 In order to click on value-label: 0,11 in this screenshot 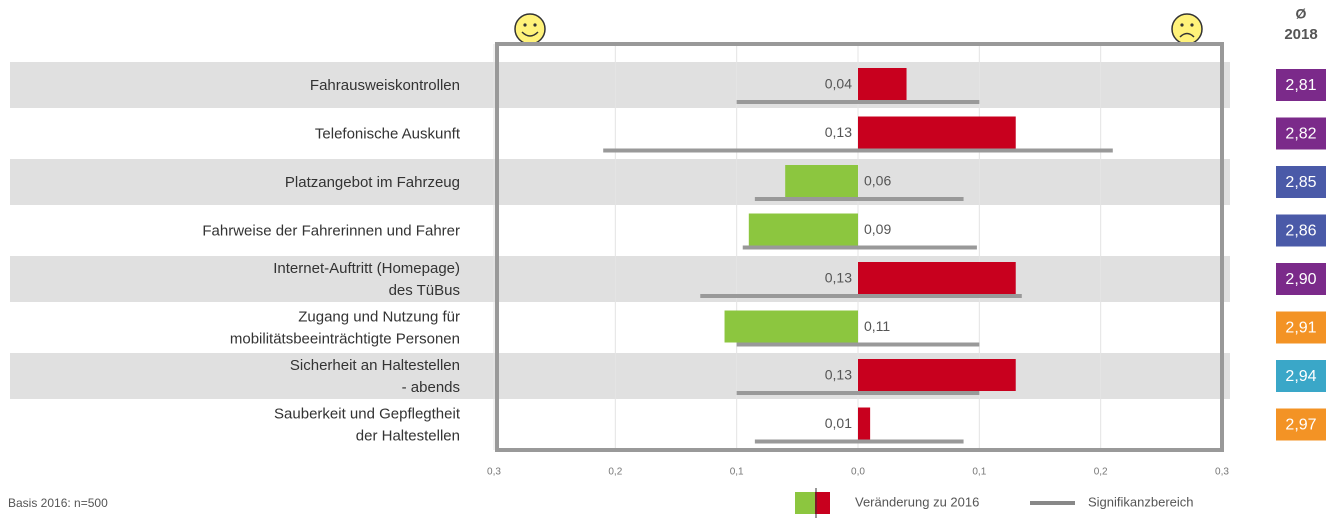, I will do `click(877, 326)`.